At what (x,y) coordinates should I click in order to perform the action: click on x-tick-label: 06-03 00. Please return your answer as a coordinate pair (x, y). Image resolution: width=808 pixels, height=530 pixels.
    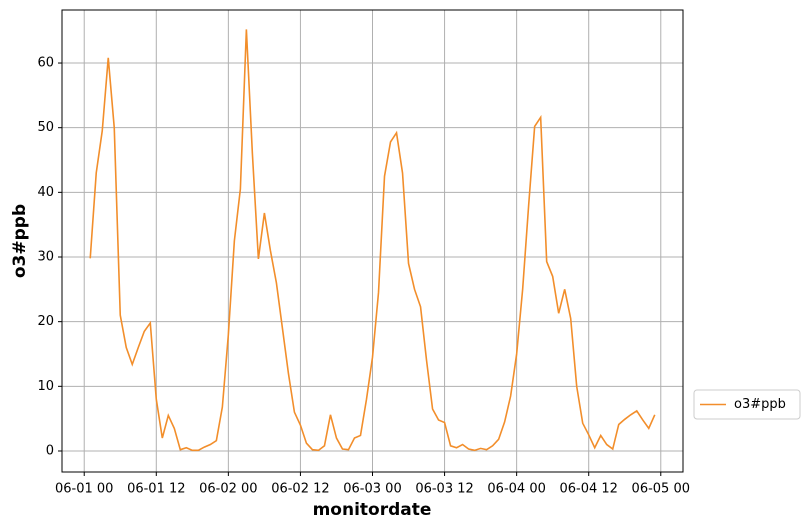
    Looking at the image, I should click on (372, 489).